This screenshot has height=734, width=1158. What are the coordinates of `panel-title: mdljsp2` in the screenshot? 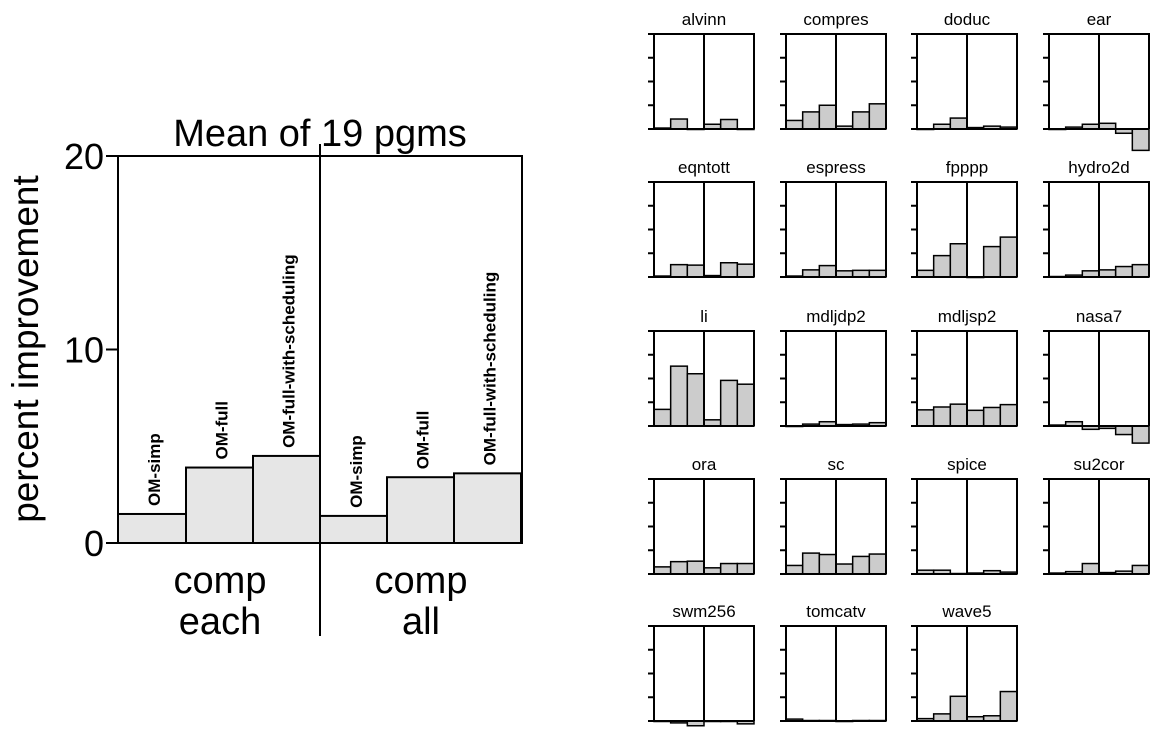 It's located at (967, 316).